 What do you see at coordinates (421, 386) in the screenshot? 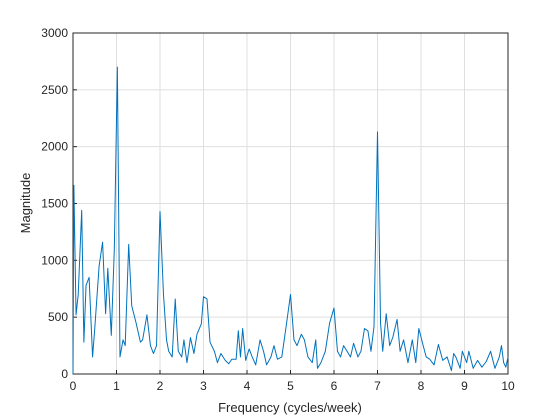
I see `x-tick-label: 8` at bounding box center [421, 386].